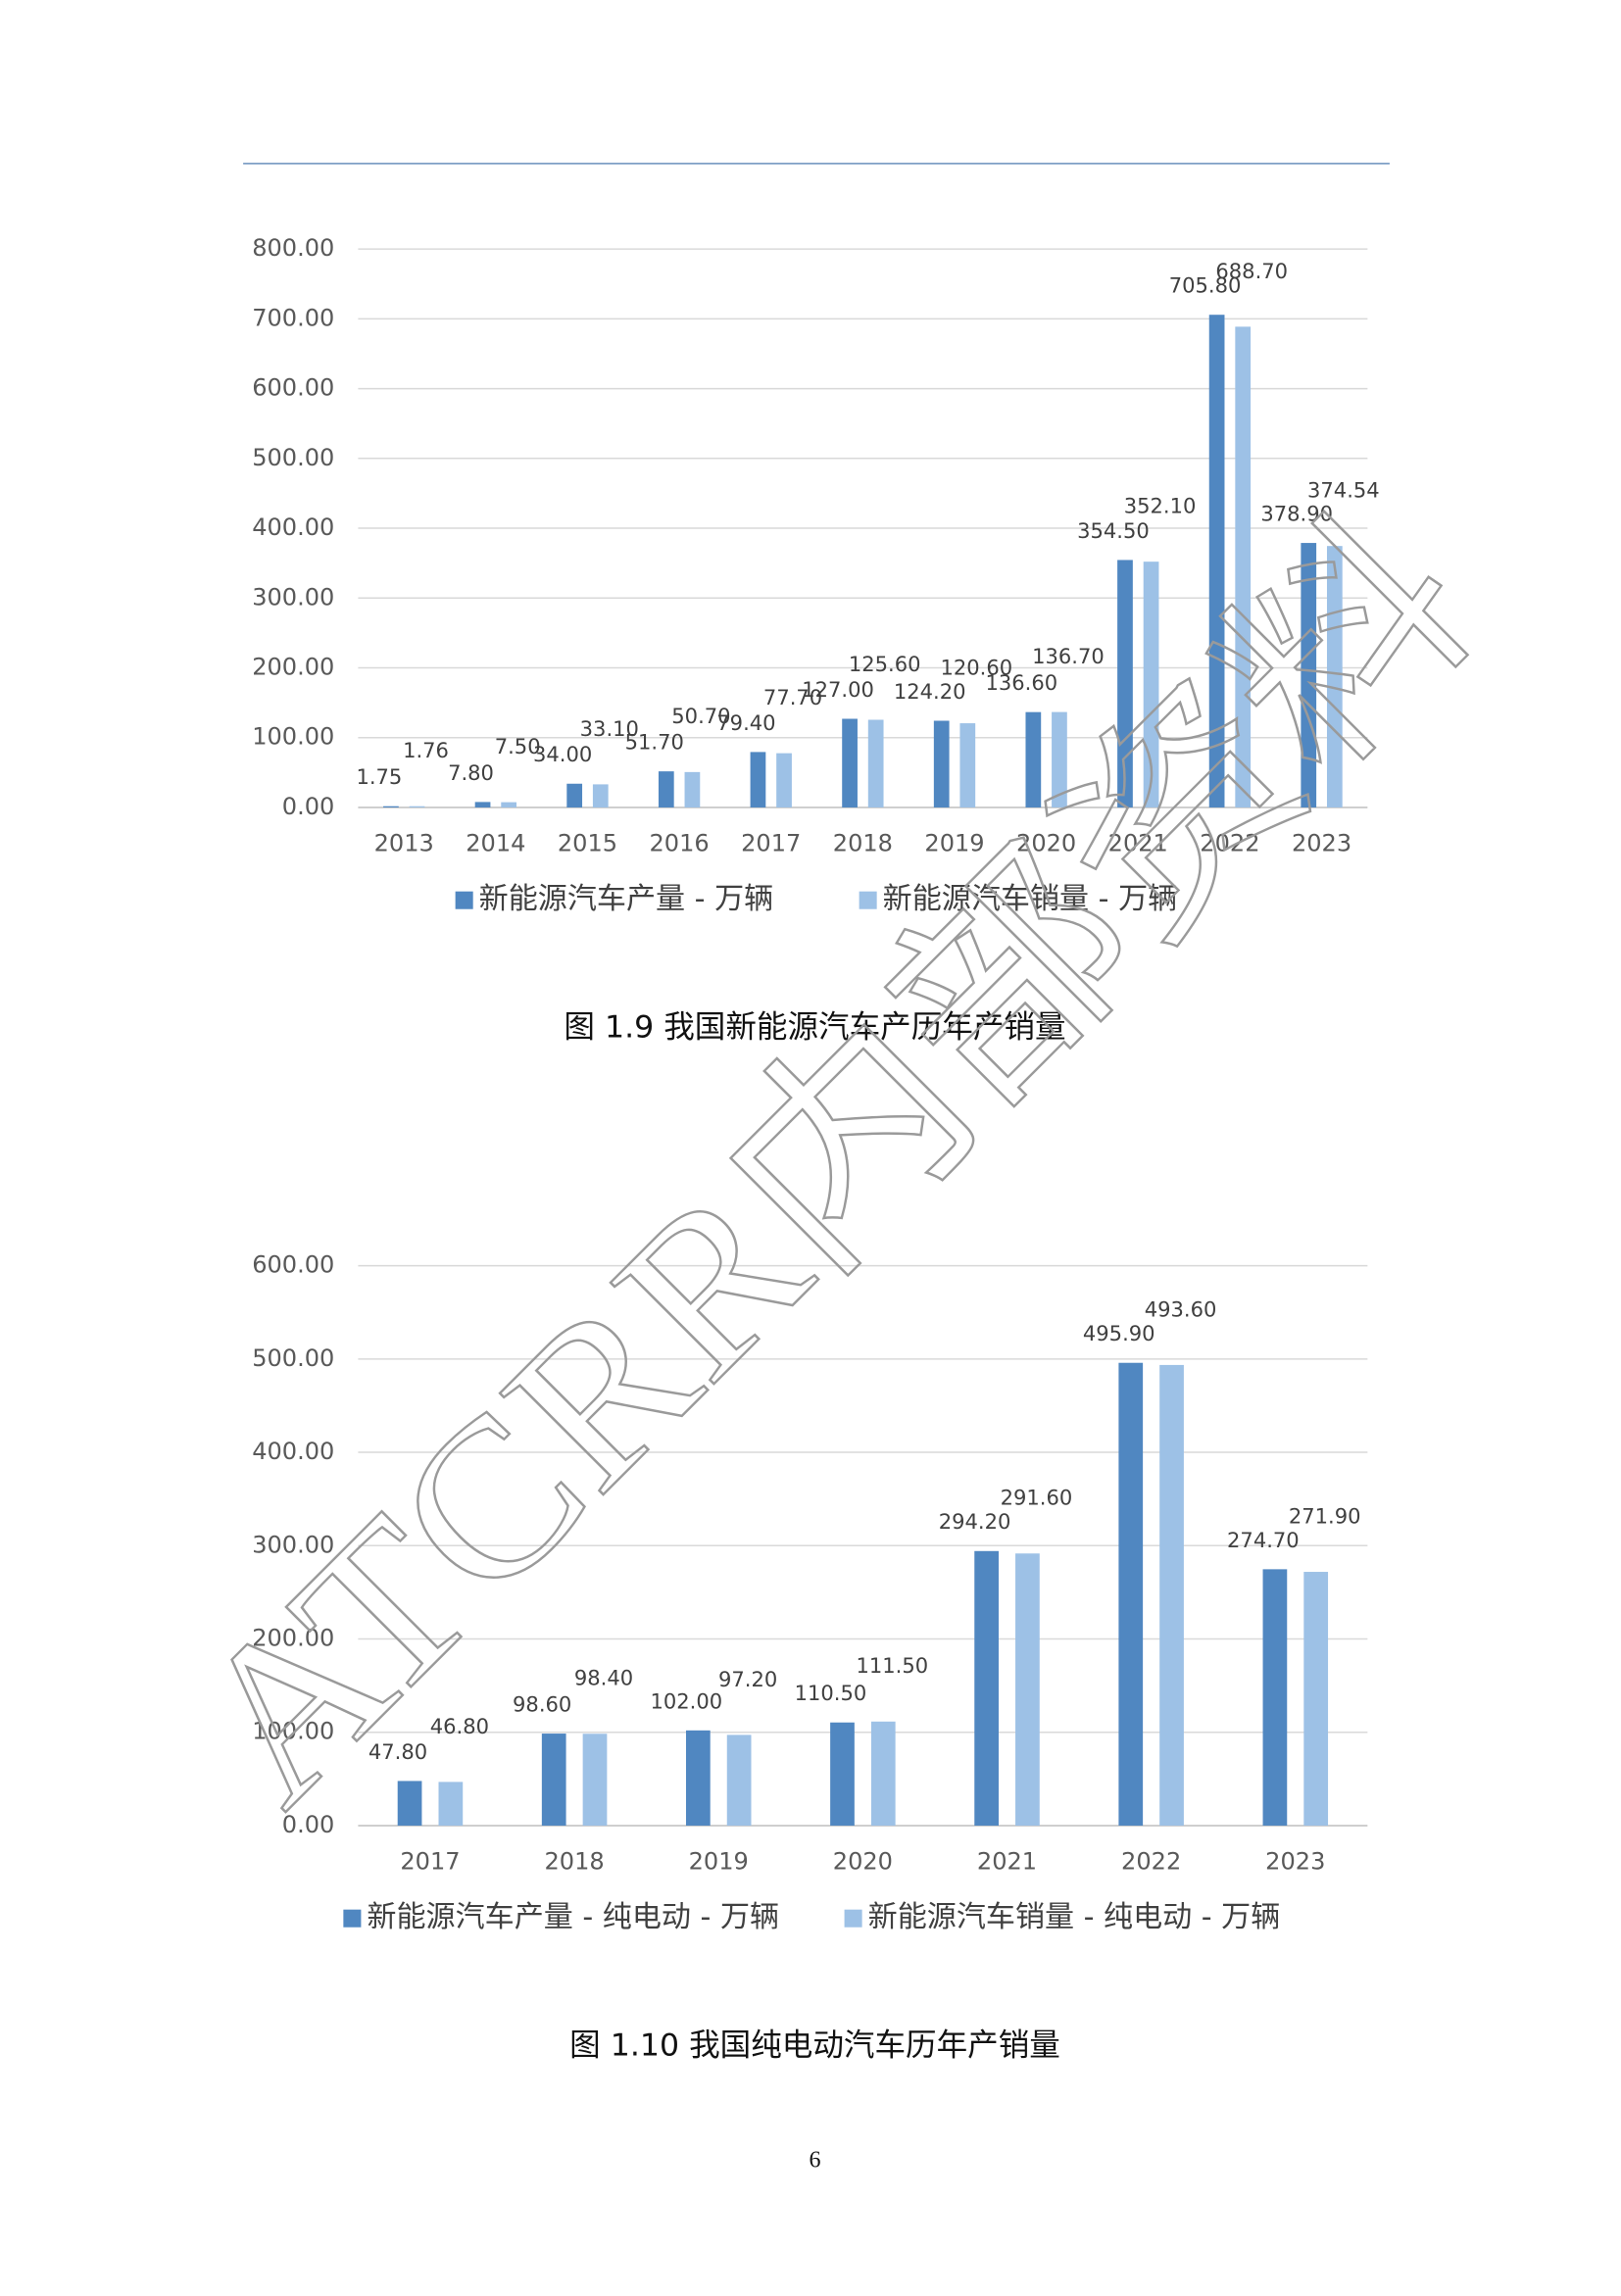 Image resolution: width=1621 pixels, height=2296 pixels. Describe the element at coordinates (1074, 1917) in the screenshot. I see `legend-label: 新能源汽车销量 - 纯电动 - 万辆` at that location.